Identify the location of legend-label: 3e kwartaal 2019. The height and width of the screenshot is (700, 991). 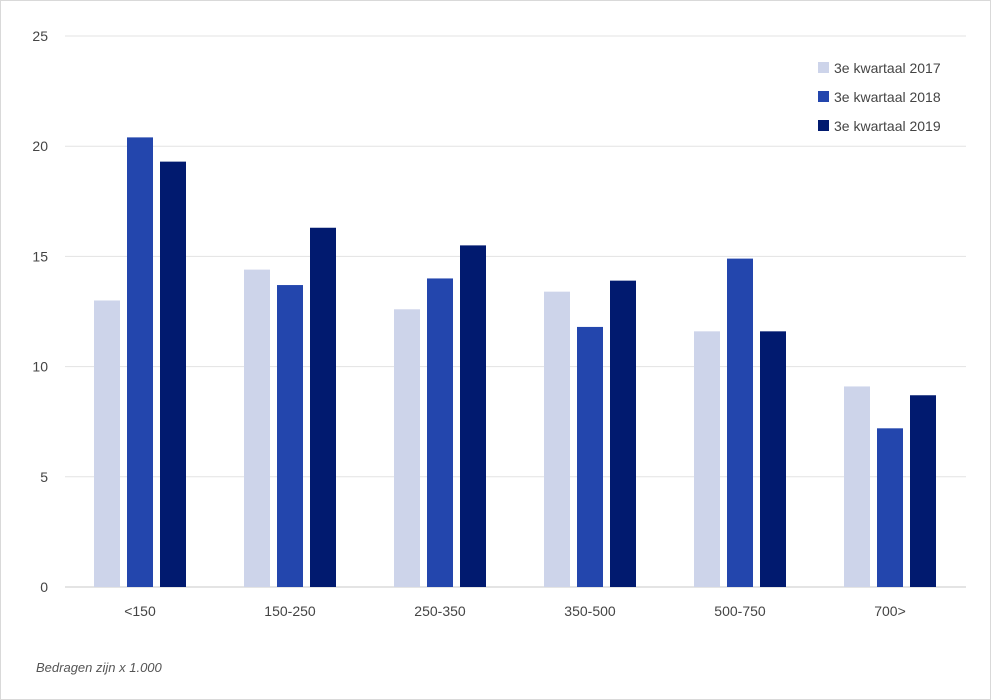
(887, 126).